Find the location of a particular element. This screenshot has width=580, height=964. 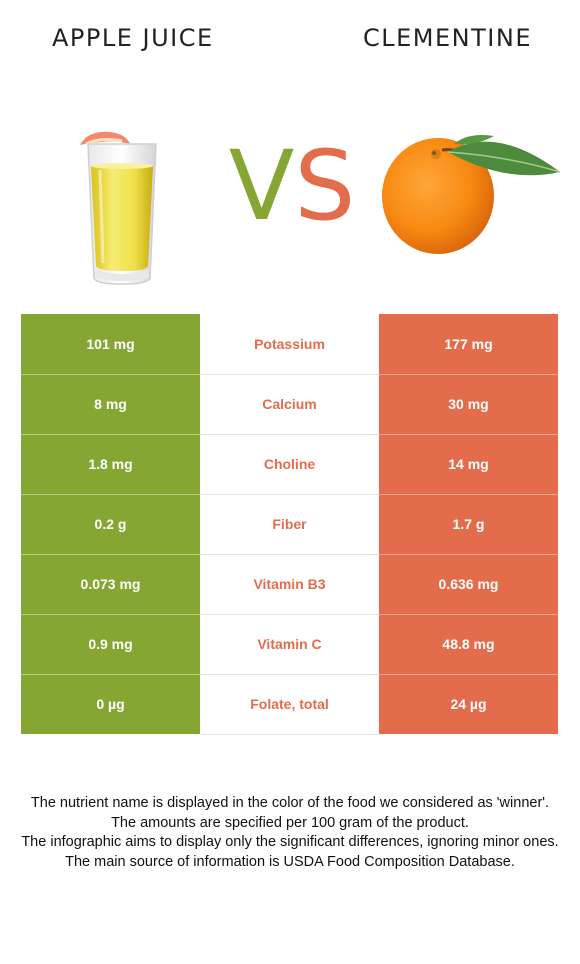

table-row: 1.8 mg Choline 14 mg is located at coordinates (289, 464).